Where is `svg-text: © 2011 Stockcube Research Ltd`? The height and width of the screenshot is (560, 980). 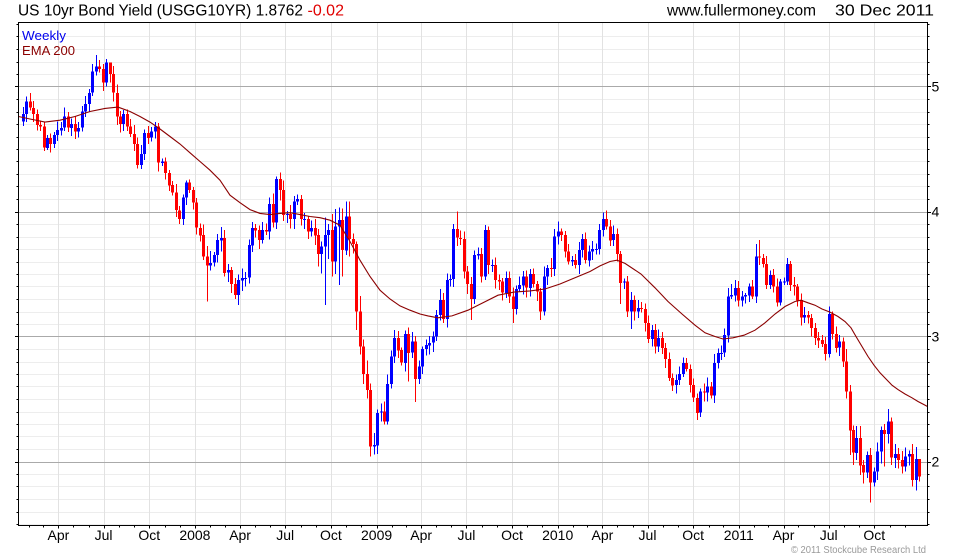 svg-text: © 2011 Stockcube Research Ltd is located at coordinates (858, 550).